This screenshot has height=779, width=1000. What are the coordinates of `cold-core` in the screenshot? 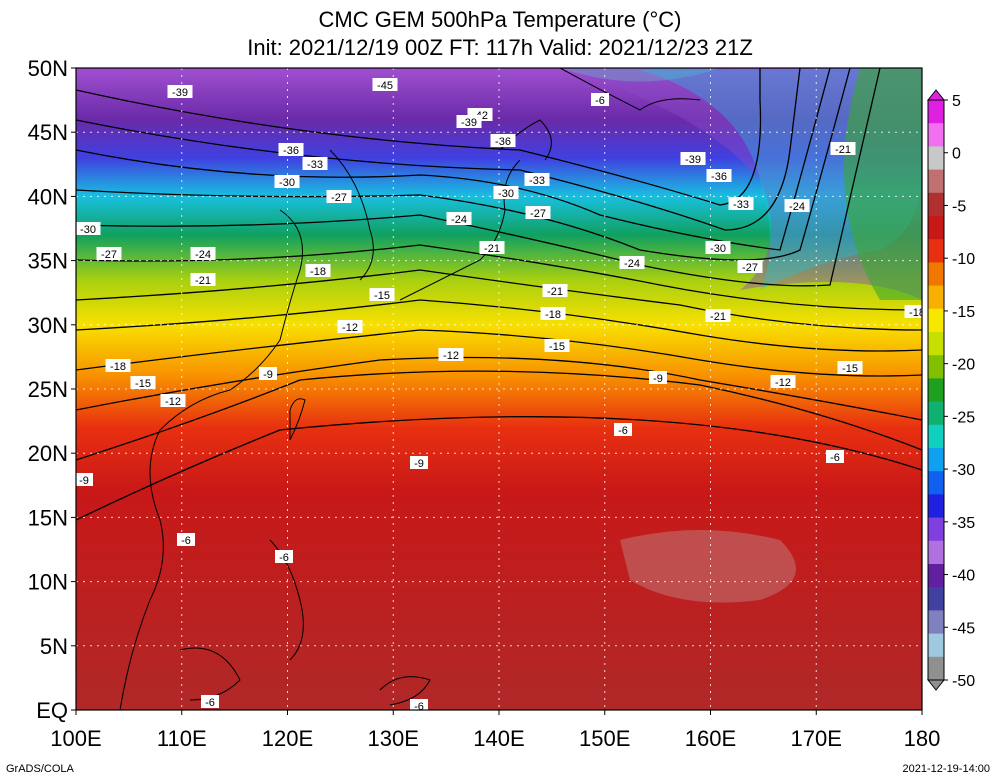 It's located at (640, 75).